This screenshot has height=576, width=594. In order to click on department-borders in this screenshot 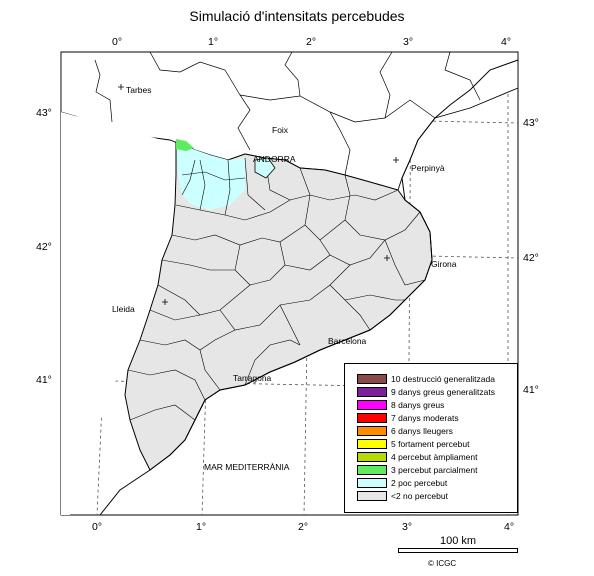, I will do `click(287, 113)`.